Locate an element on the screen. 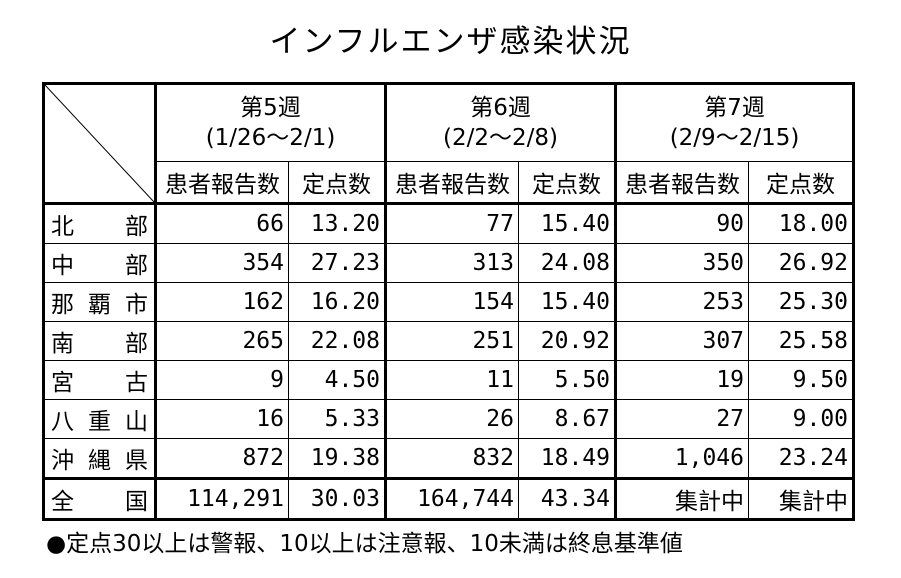  report-count-cell: 872 is located at coordinates (222, 458).